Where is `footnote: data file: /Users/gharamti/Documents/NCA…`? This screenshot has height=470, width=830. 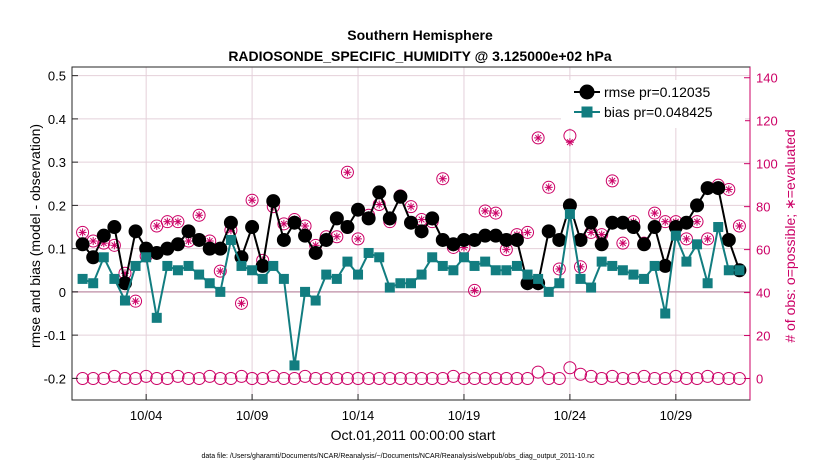 footnote: data file: /Users/gharamti/Documents/NCA… is located at coordinates (398, 456).